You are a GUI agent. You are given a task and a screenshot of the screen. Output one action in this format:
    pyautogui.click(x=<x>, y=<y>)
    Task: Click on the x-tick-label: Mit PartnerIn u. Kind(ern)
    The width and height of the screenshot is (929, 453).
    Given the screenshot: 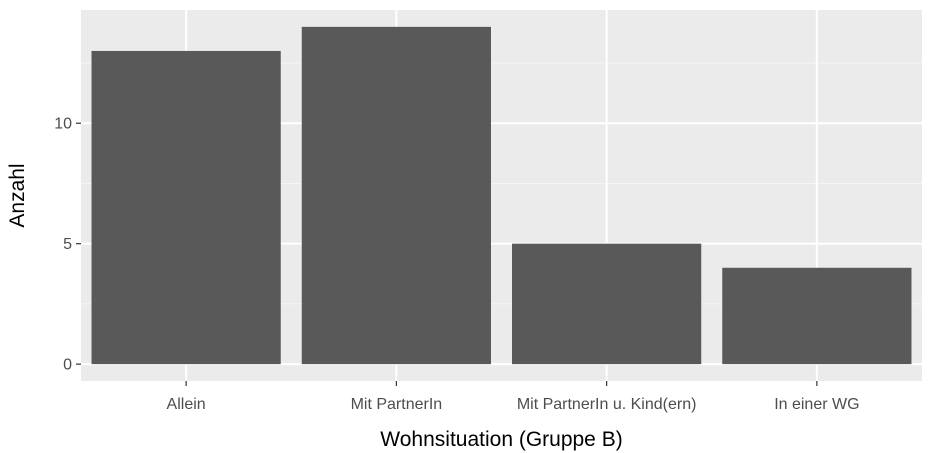 What is the action you would take?
    pyautogui.click(x=607, y=404)
    